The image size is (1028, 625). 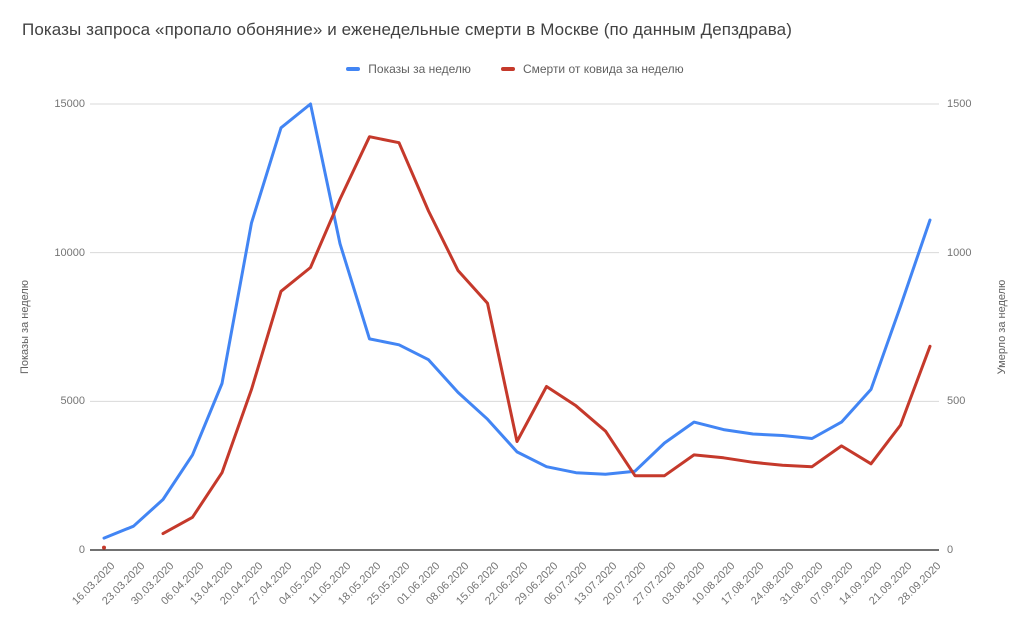 I want to click on left-ytick-label: 5000, so click(x=72, y=401).